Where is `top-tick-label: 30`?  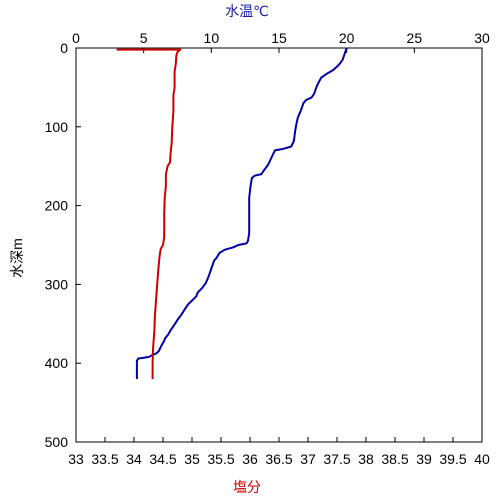 top-tick-label: 30 is located at coordinates (482, 38).